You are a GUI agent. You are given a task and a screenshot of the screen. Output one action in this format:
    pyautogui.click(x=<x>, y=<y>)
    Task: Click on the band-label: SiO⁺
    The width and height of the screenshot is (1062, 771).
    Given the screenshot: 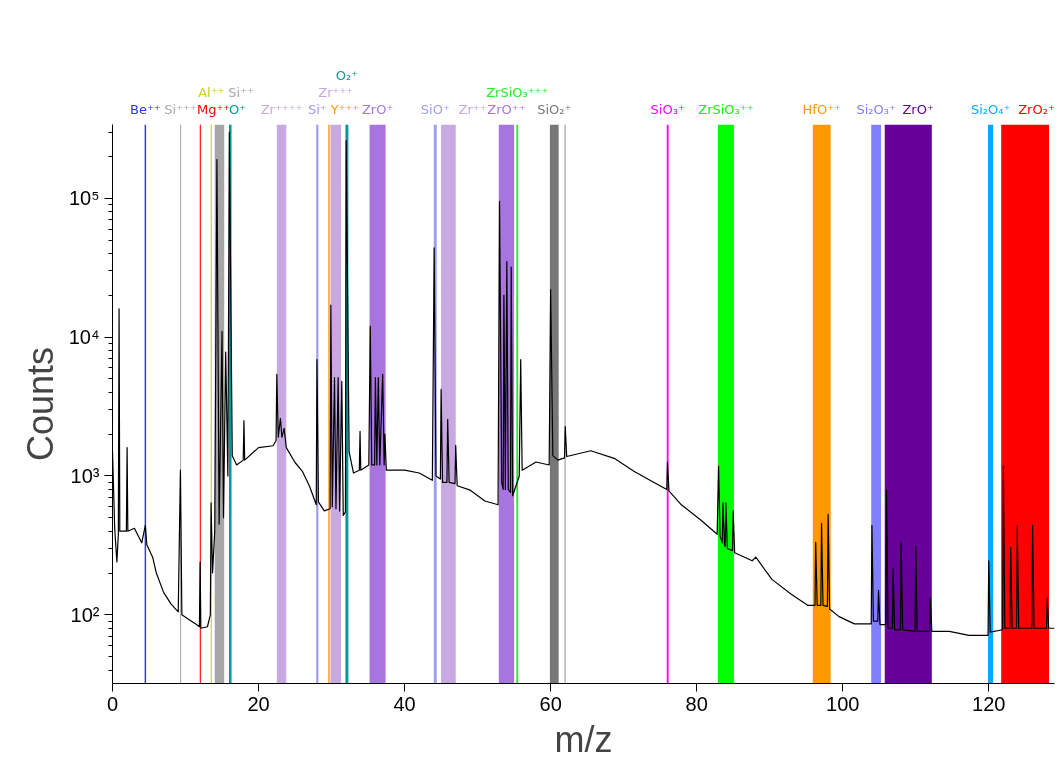 What is the action you would take?
    pyautogui.click(x=435, y=109)
    